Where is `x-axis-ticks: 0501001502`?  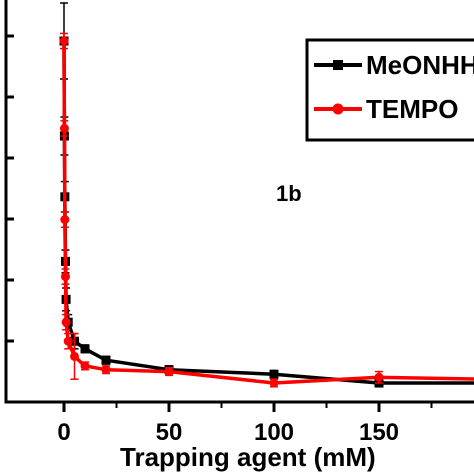 x-axis-ticks: 0501001502 is located at coordinates (245, 424).